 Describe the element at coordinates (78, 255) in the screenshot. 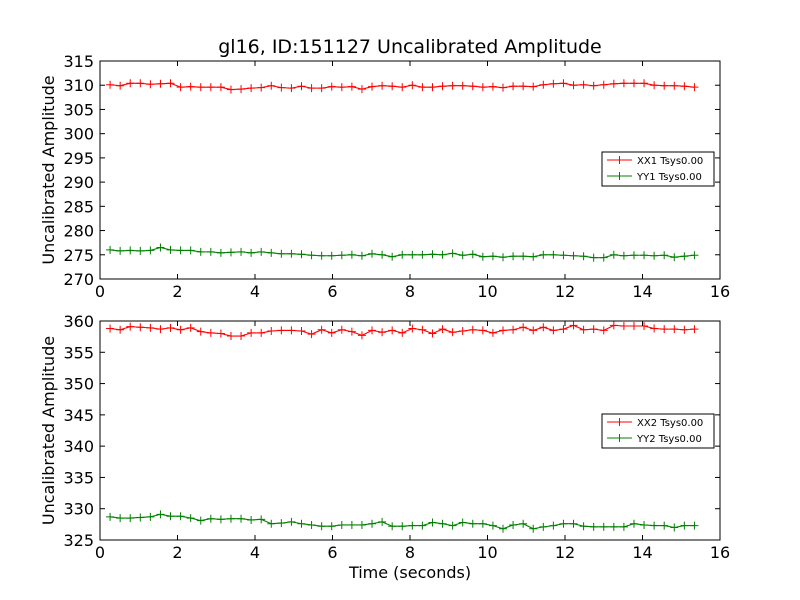

I see `y-tick-label: 275` at that location.